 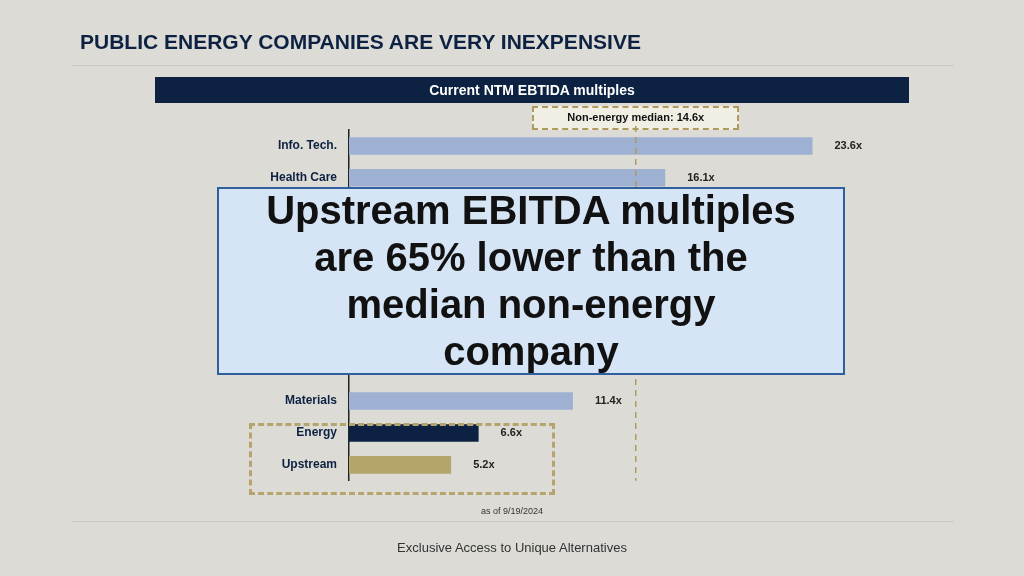 What do you see at coordinates (309, 464) in the screenshot?
I see `y-tick-label: Upstream` at bounding box center [309, 464].